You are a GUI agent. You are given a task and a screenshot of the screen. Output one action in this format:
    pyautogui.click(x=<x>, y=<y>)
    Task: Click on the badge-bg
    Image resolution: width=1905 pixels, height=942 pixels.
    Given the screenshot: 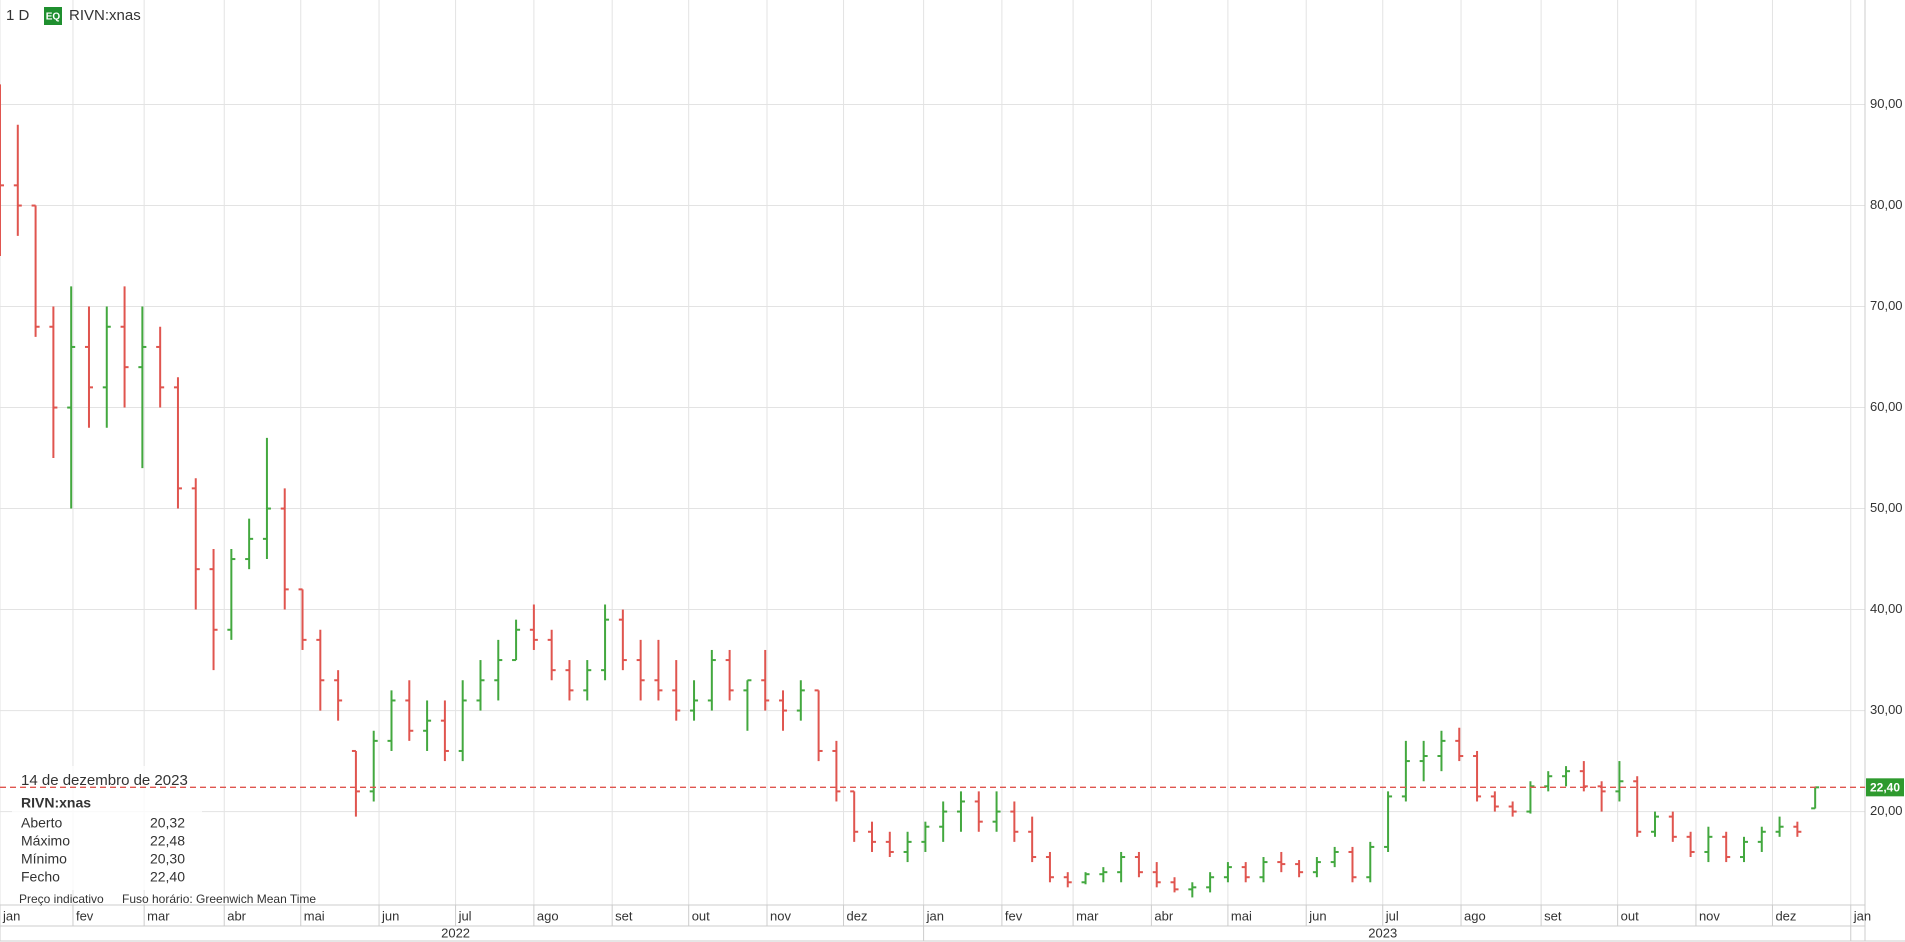 What is the action you would take?
    pyautogui.click(x=53, y=16)
    